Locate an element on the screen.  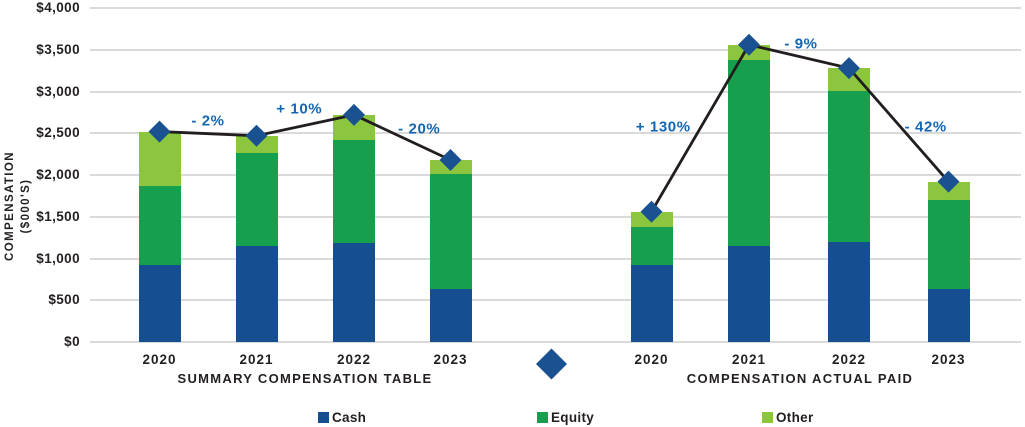
pct-change-label: + 130% is located at coordinates (663, 127).